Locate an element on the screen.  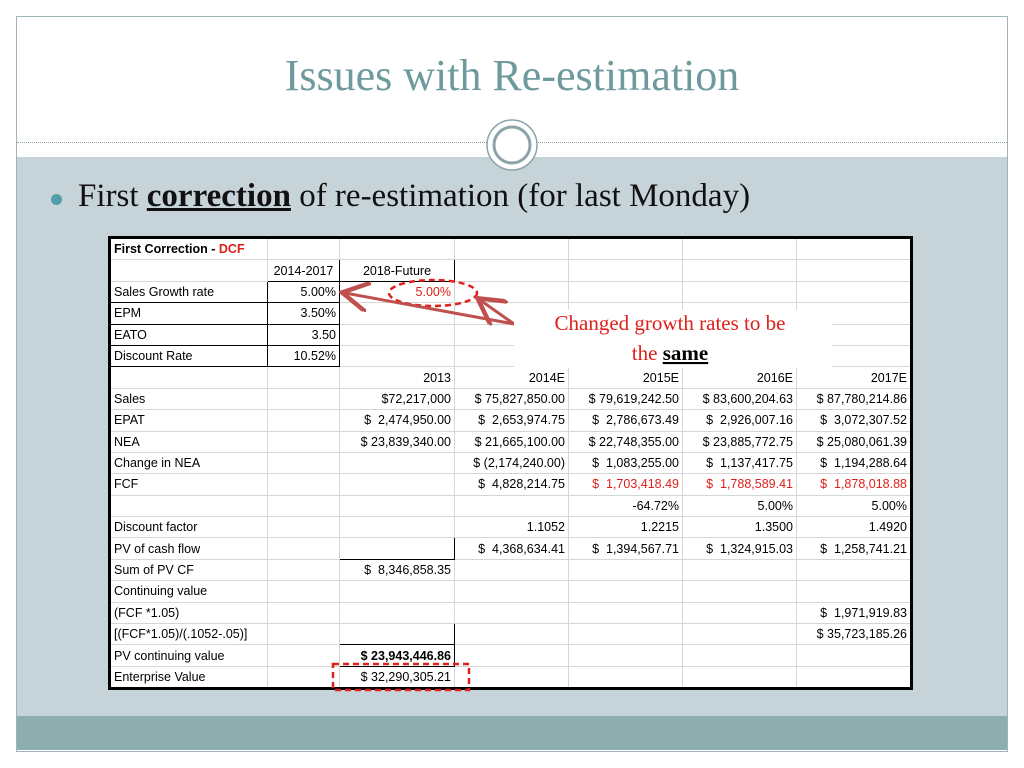
cell-text: $ 22,748,355.00 is located at coordinates (633, 441).